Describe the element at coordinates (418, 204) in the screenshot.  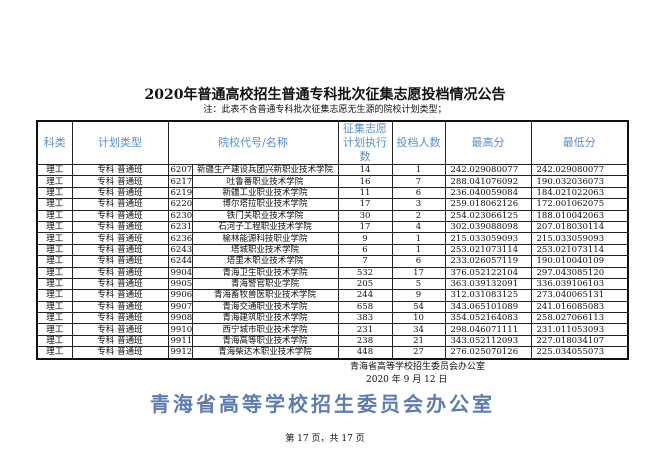
I see `cell-admitted: 3` at that location.